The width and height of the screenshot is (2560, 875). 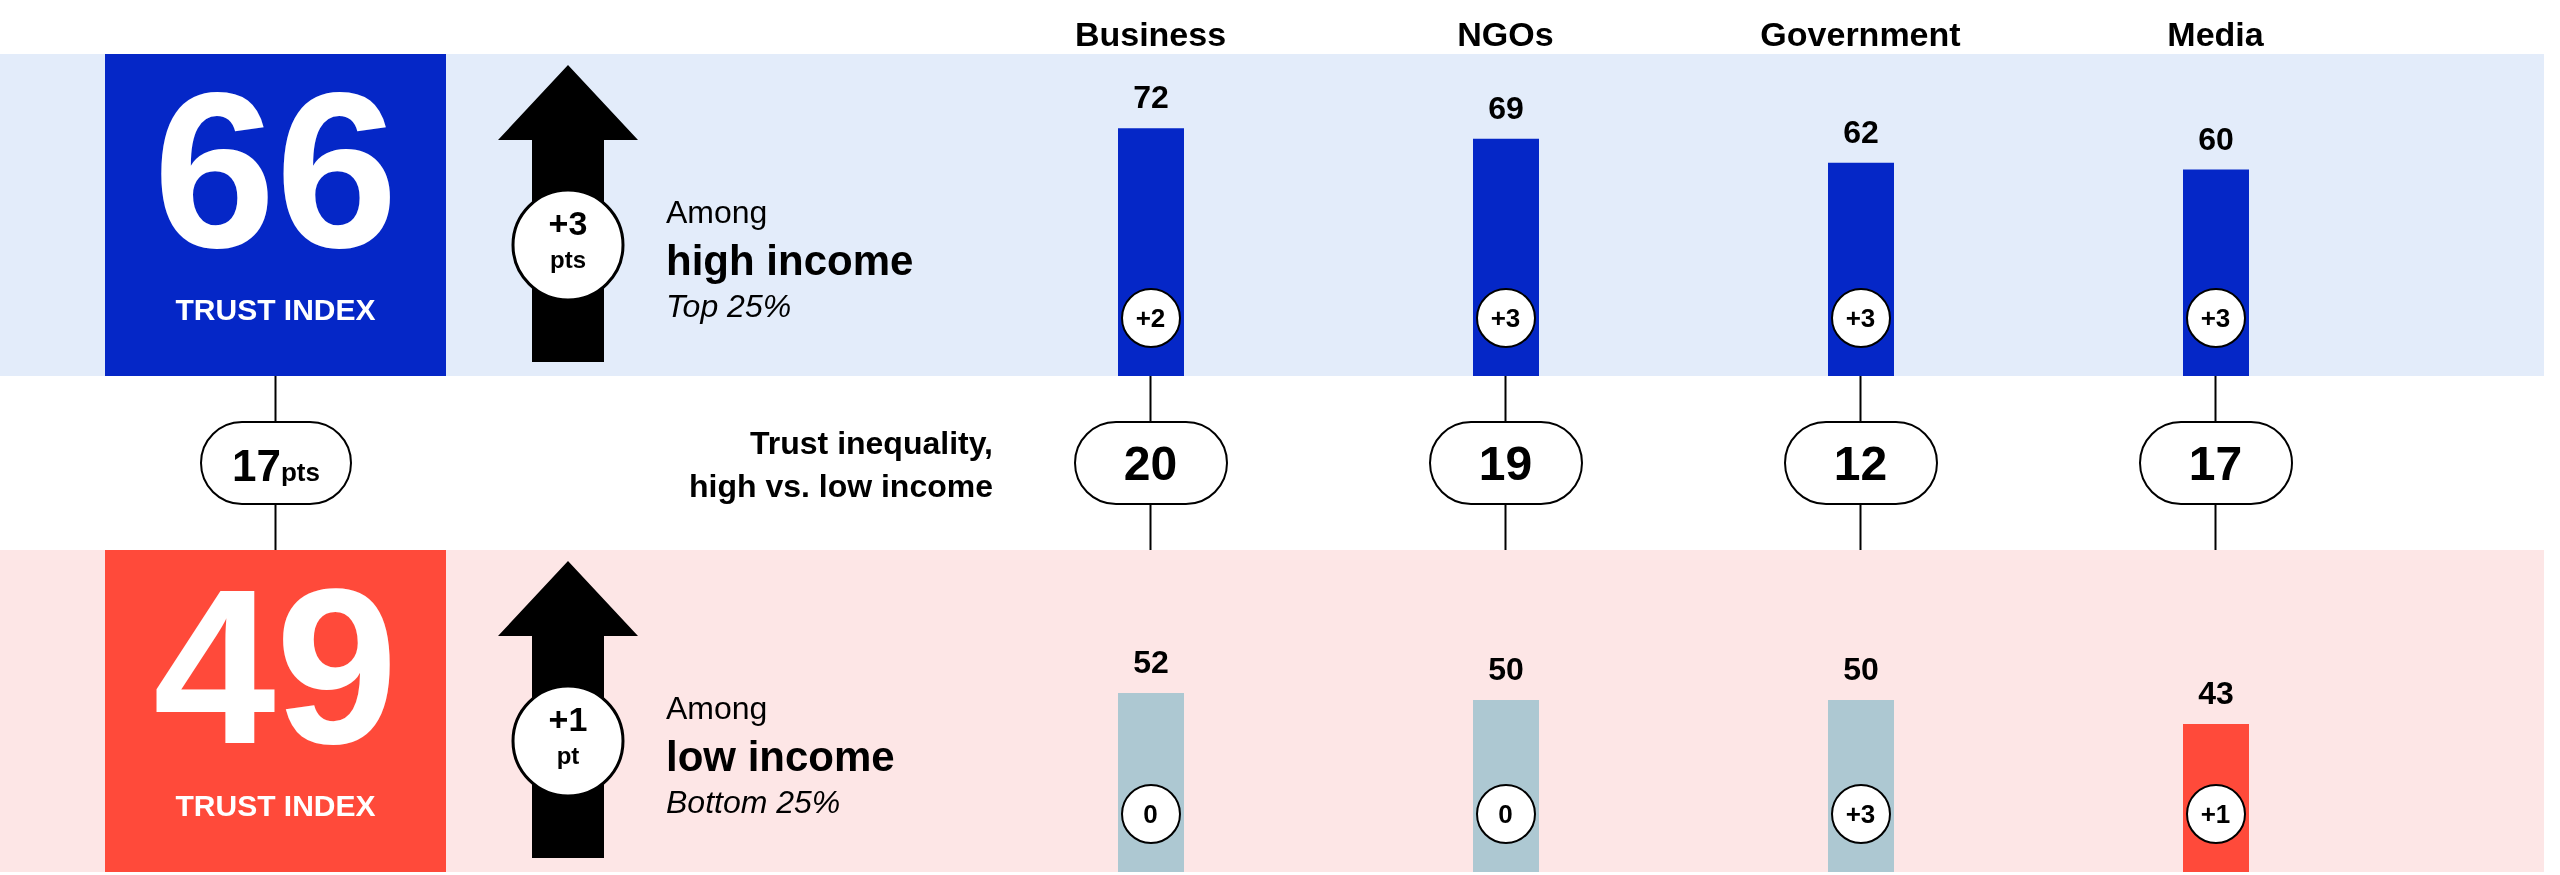 What do you see at coordinates (1150, 463) in the screenshot?
I see `data-label: 20` at bounding box center [1150, 463].